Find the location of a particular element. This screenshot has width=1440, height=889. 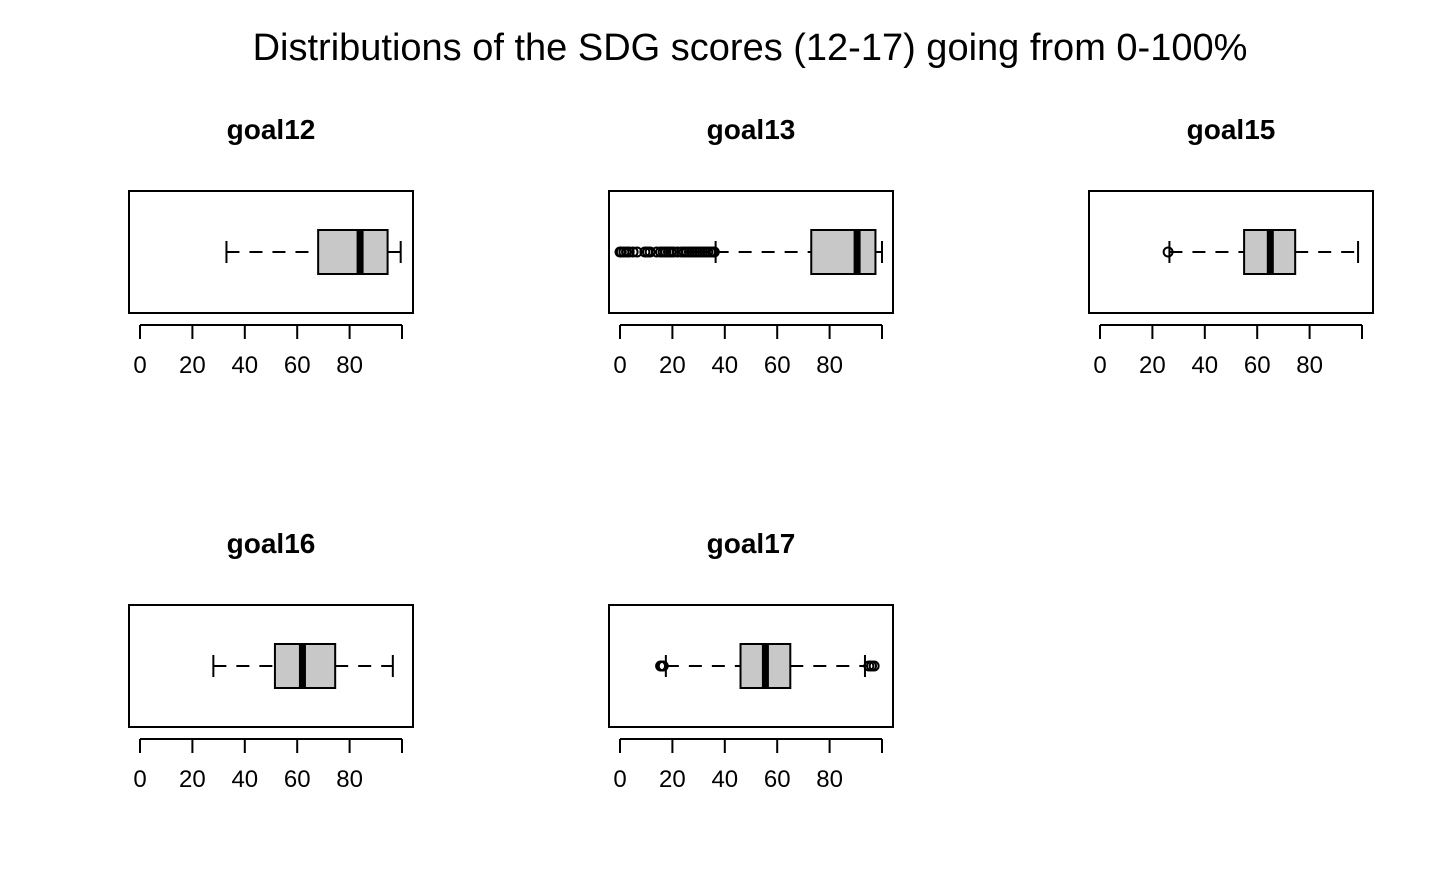

panel-goal12: goal12 0 20 40 60 80 is located at coordinates (271, 246).